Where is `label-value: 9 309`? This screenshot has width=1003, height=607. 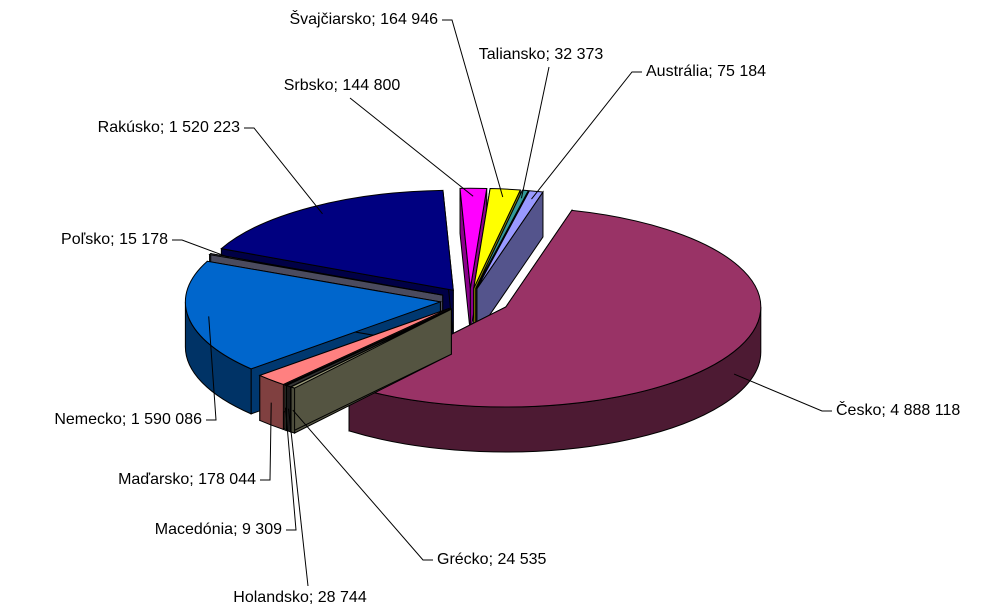
label-value: 9 309 is located at coordinates (262, 529).